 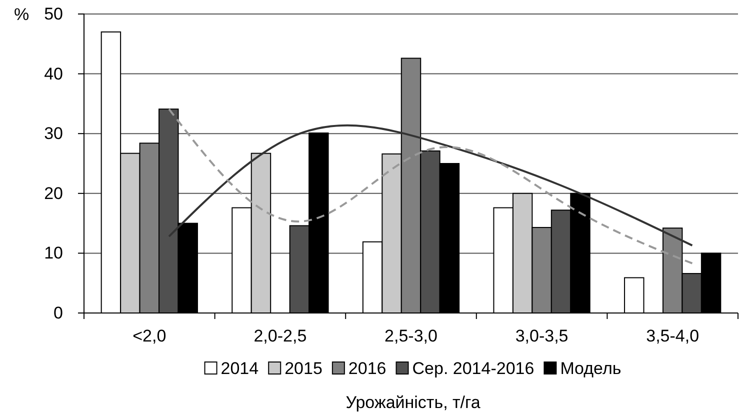 I want to click on x-axis-title: Урожайність, т/га, so click(x=413, y=402).